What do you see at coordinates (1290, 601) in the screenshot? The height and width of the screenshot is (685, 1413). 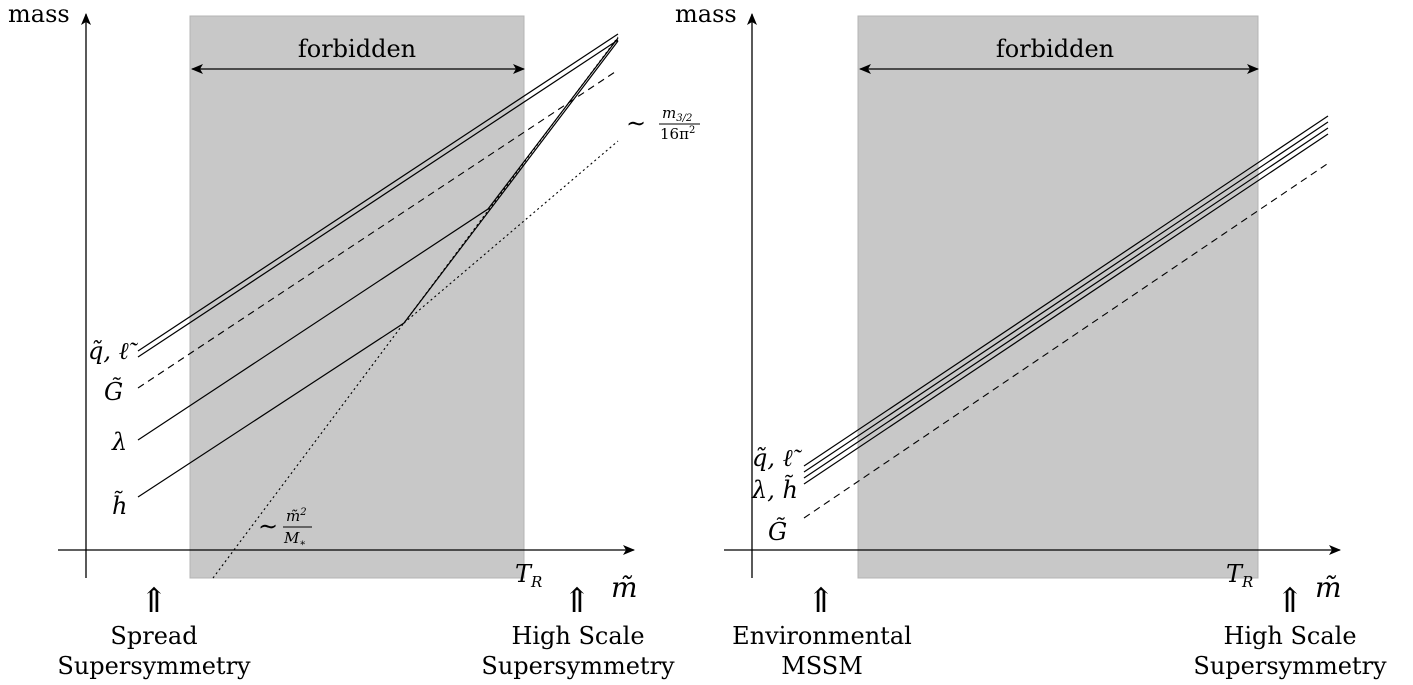 I see `right-highscale-arrow-icon: ⇑` at bounding box center [1290, 601].